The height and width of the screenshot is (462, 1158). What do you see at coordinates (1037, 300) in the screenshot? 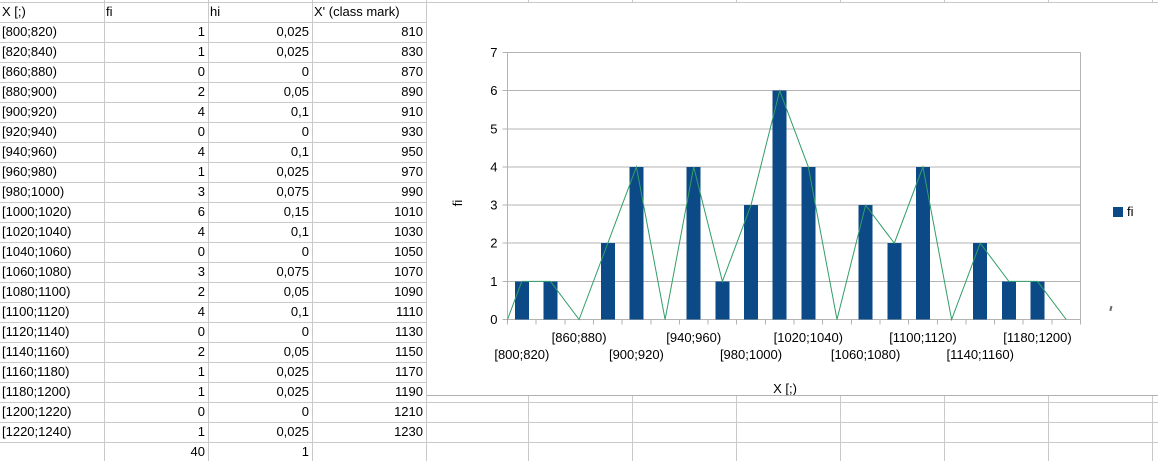
I see `bar-fi-[1180;1200)` at bounding box center [1037, 300].